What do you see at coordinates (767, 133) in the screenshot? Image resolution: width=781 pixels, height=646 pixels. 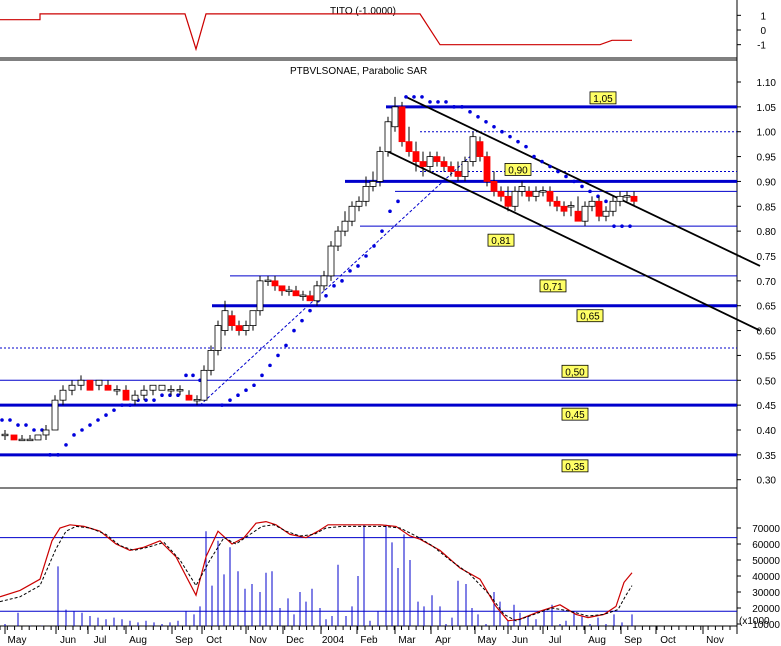 I see `price-tick-label: 1.00` at bounding box center [767, 133].